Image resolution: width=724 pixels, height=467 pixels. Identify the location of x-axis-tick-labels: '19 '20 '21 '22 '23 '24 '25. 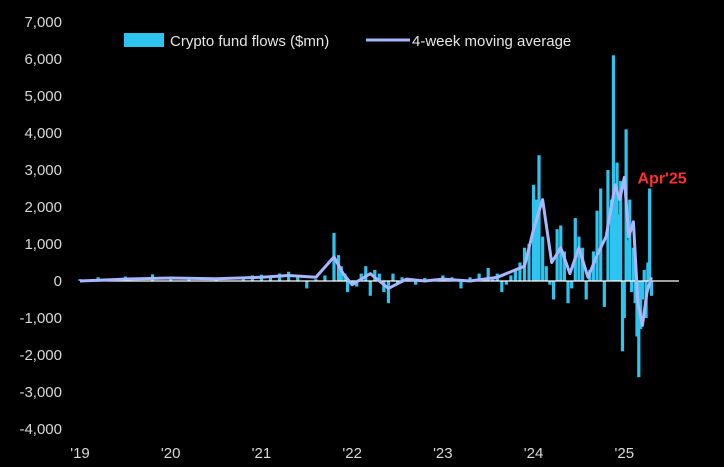
(352, 453).